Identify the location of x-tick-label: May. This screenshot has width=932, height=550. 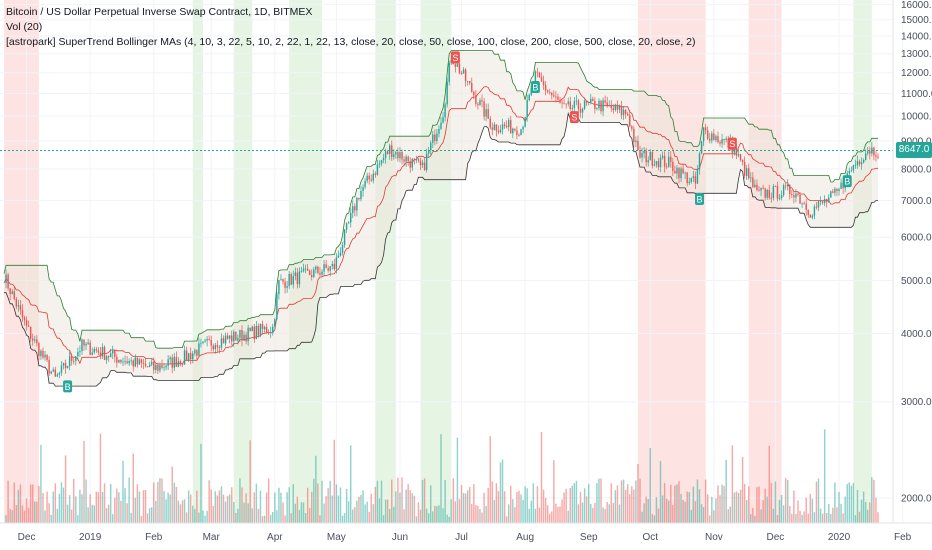
(336, 537).